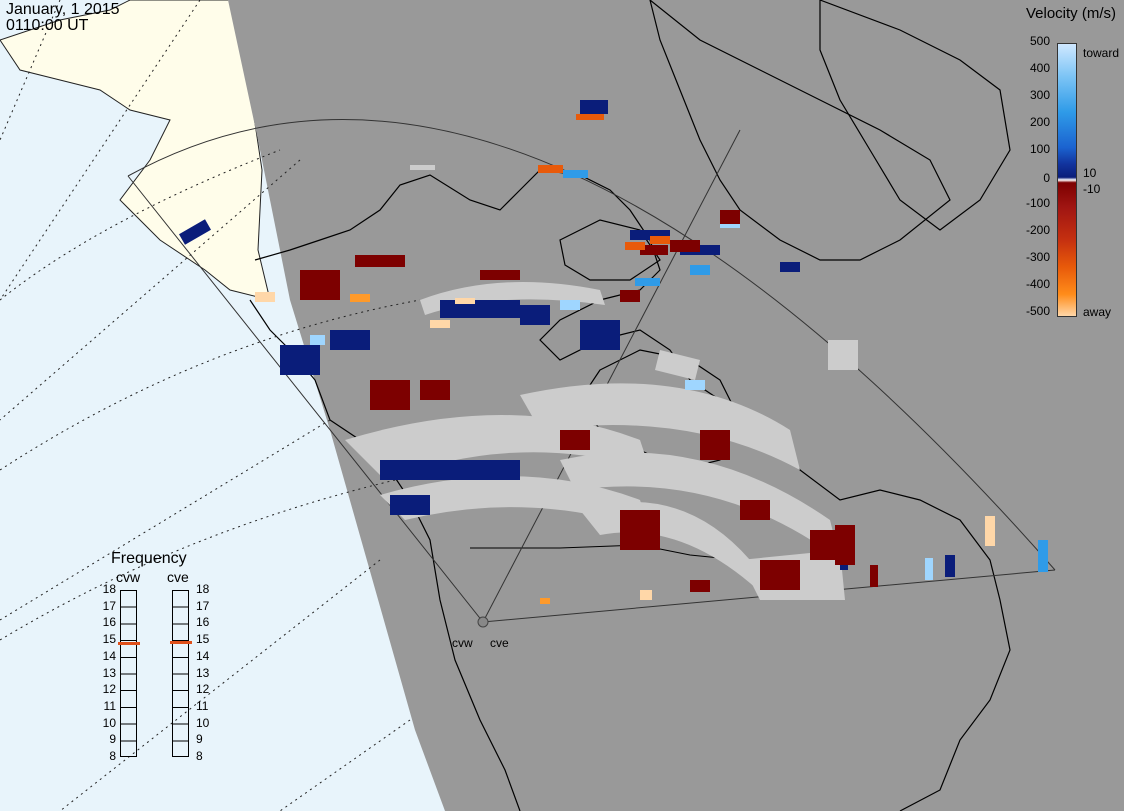  Describe the element at coordinates (47, 25) in the screenshot. I see `time-label: 0110:00 UT` at that location.